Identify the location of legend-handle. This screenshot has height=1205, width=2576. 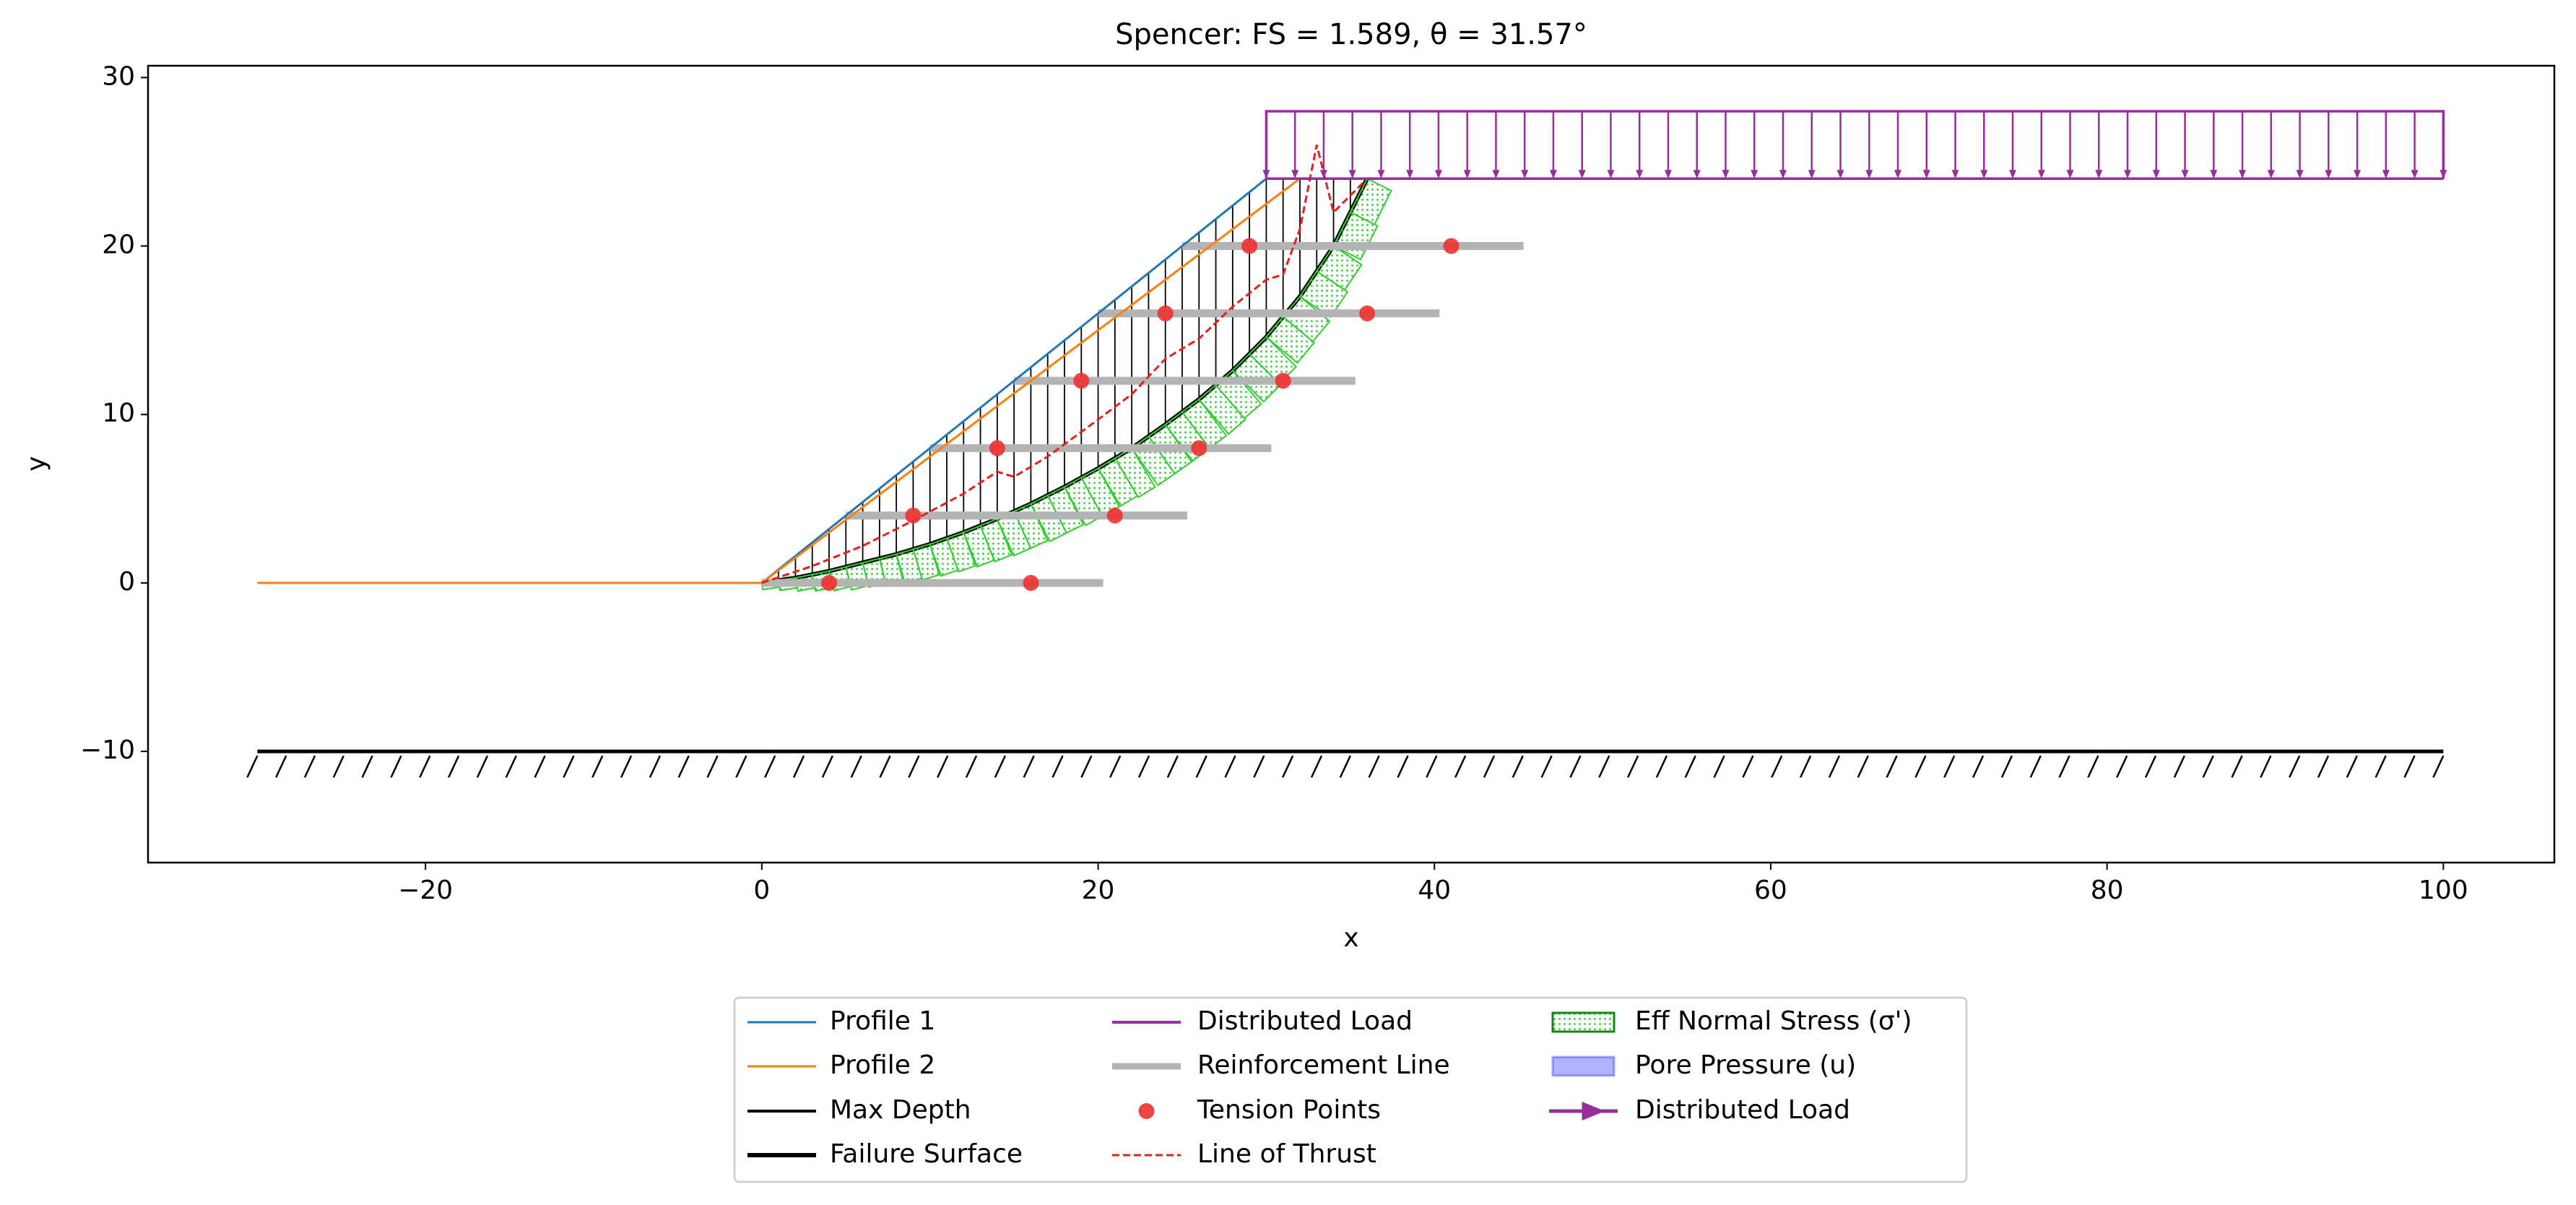
(1593, 1111).